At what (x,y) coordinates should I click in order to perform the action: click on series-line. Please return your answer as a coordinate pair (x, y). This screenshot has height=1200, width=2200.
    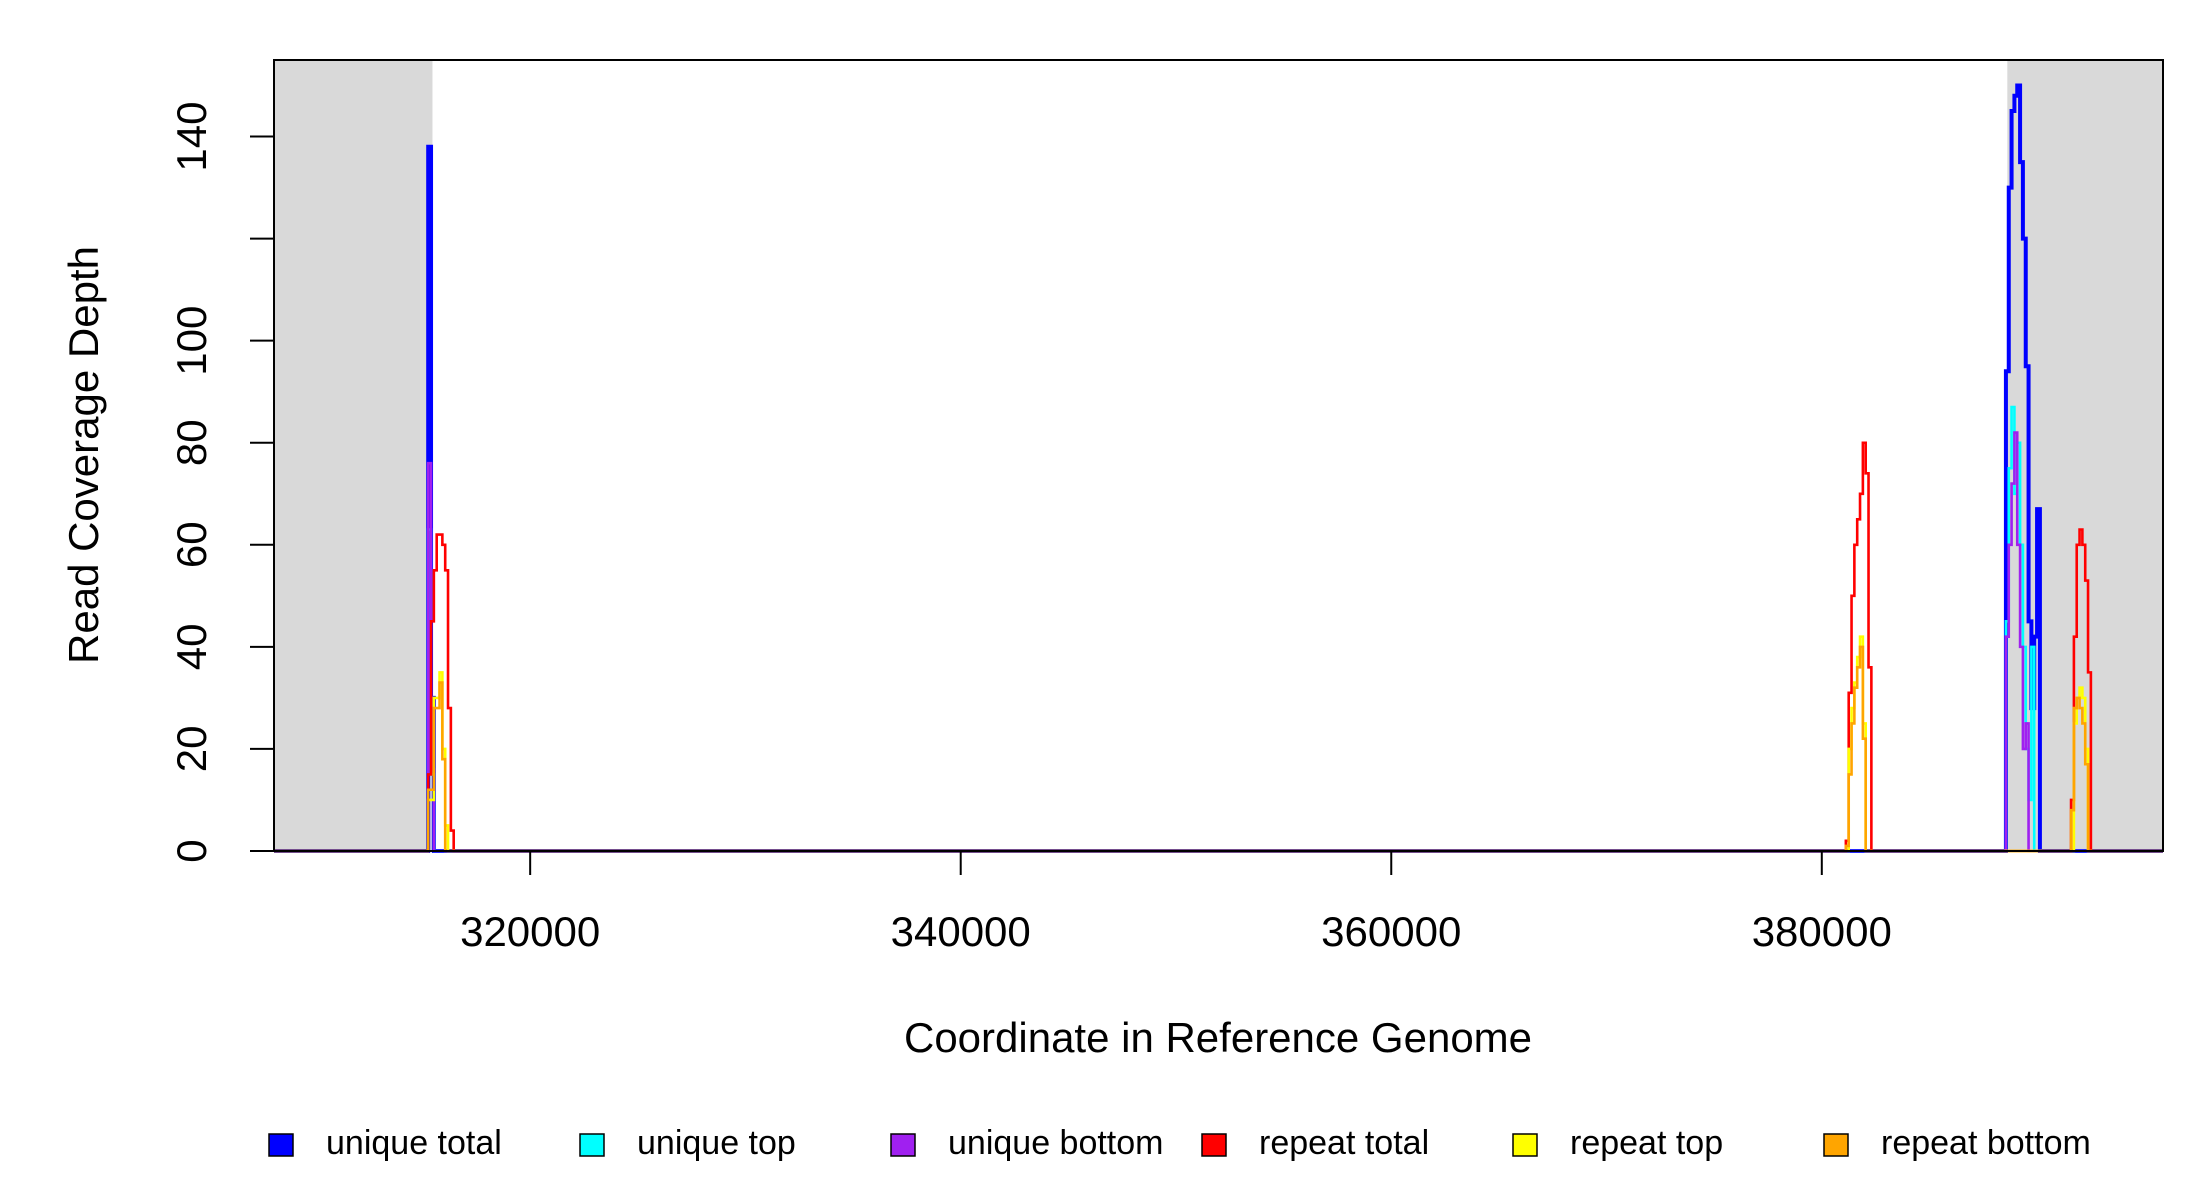
    Looking at the image, I should click on (1218, 749).